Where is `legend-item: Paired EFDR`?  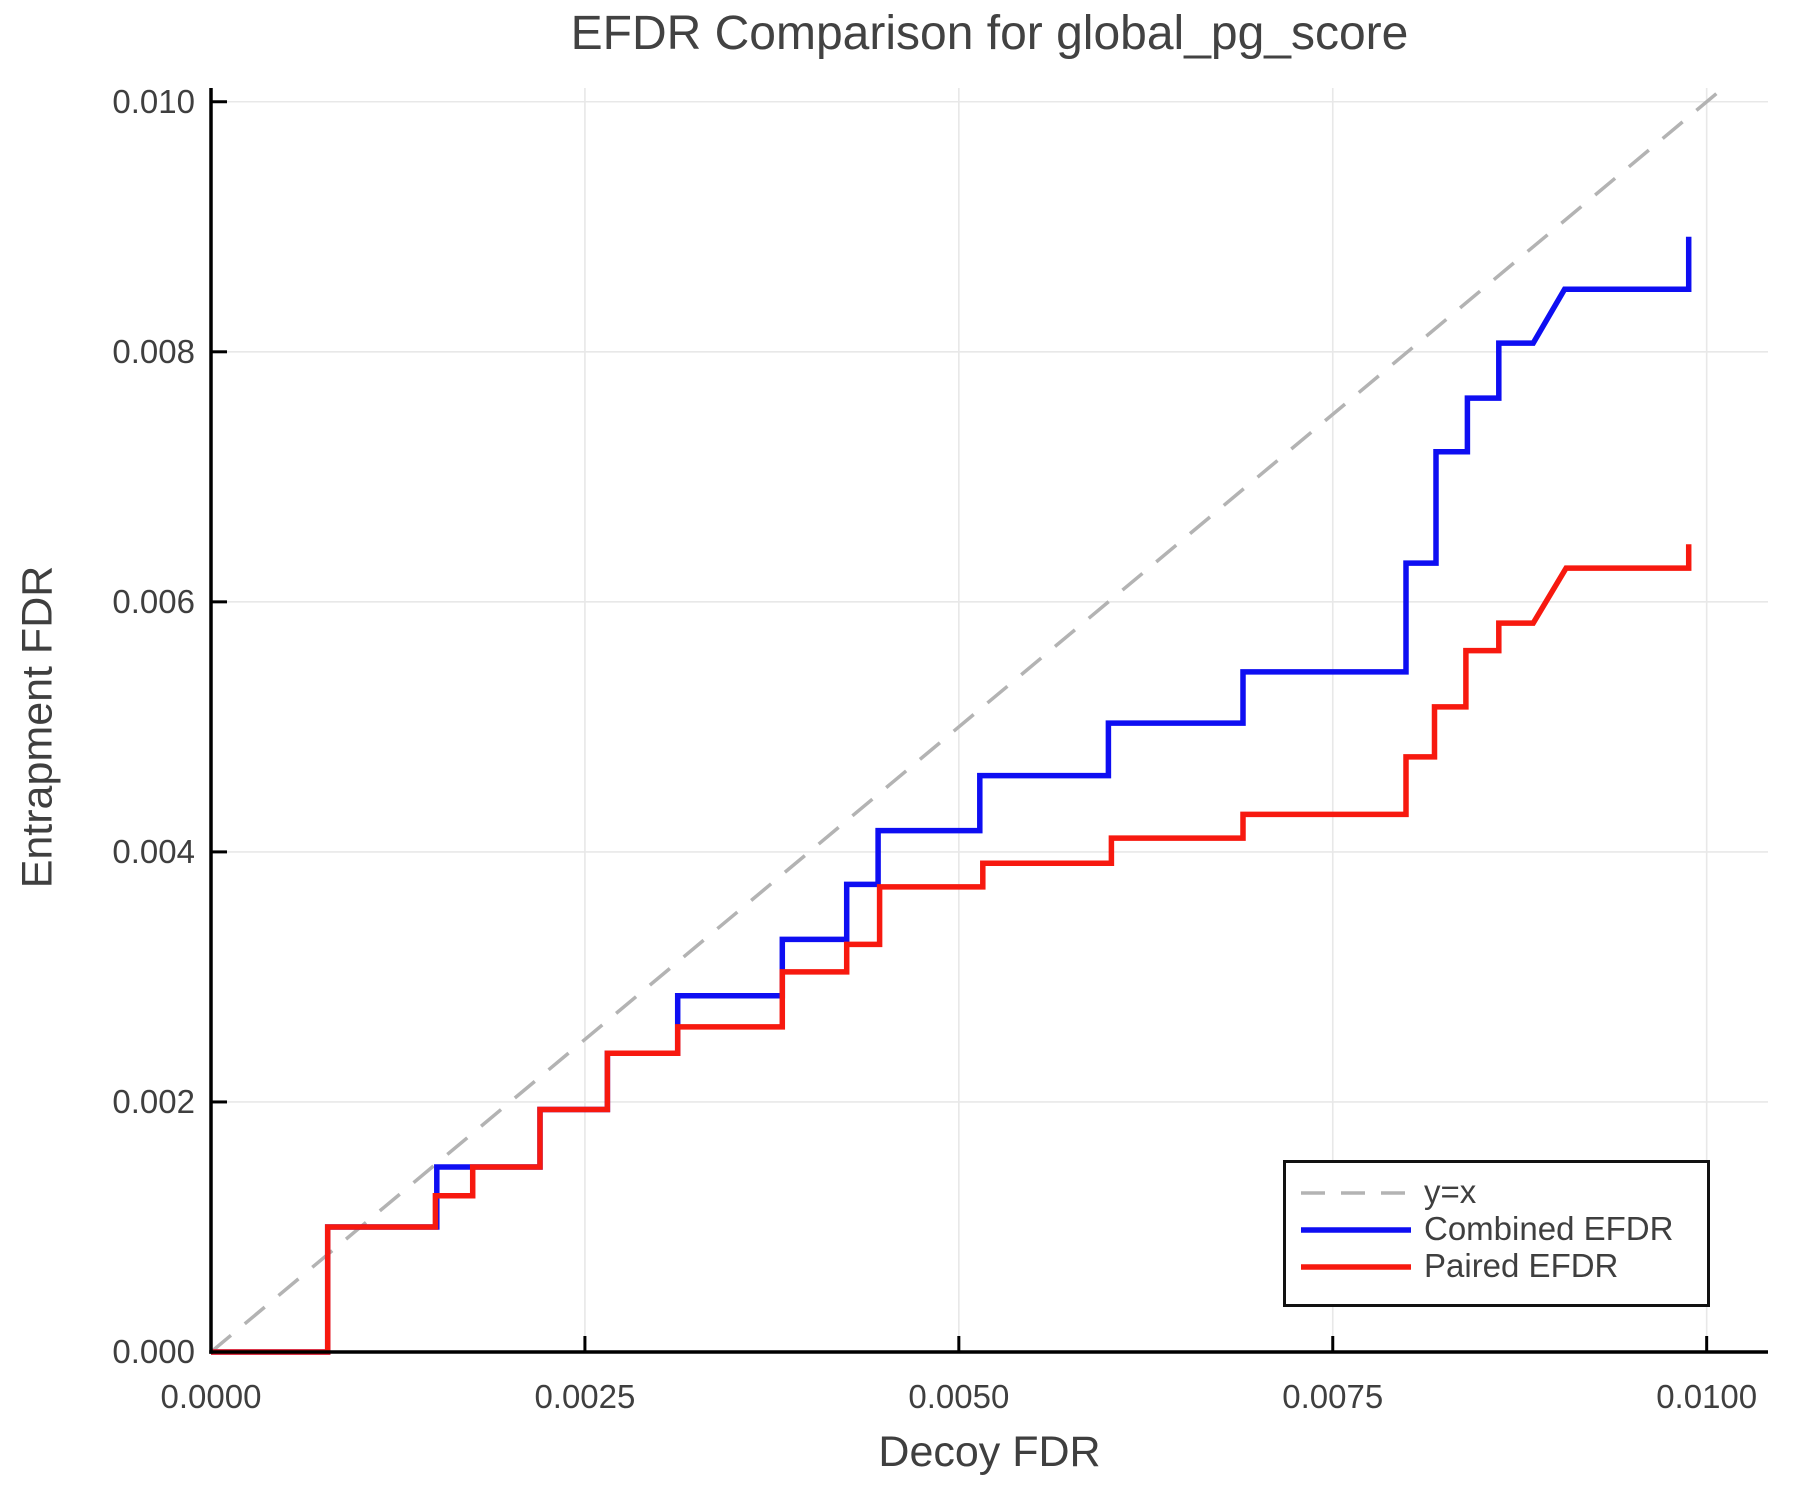
legend-item: Paired EFDR is located at coordinates (1496, 1265).